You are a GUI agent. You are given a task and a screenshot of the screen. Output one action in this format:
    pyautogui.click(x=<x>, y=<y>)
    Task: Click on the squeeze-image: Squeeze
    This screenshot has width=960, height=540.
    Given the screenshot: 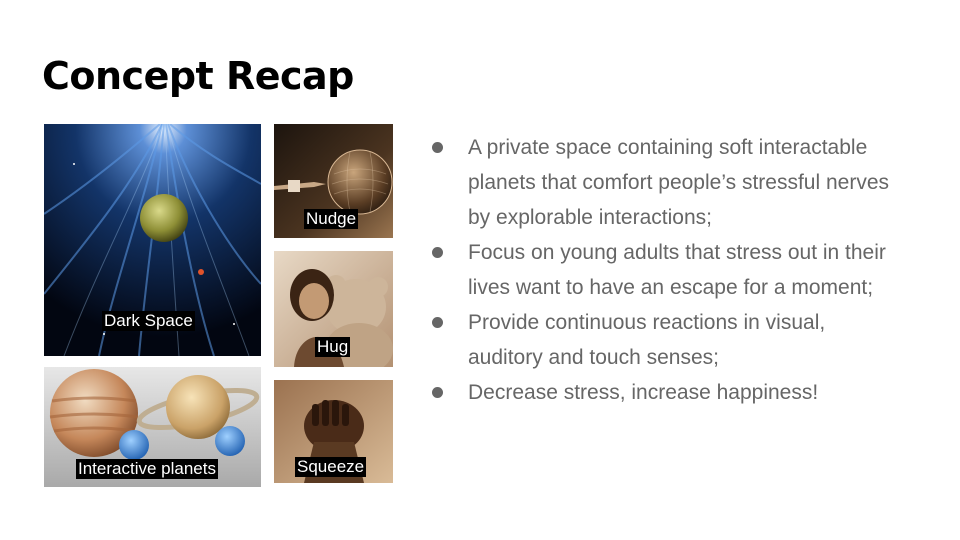 What is the action you would take?
    pyautogui.click(x=333, y=431)
    